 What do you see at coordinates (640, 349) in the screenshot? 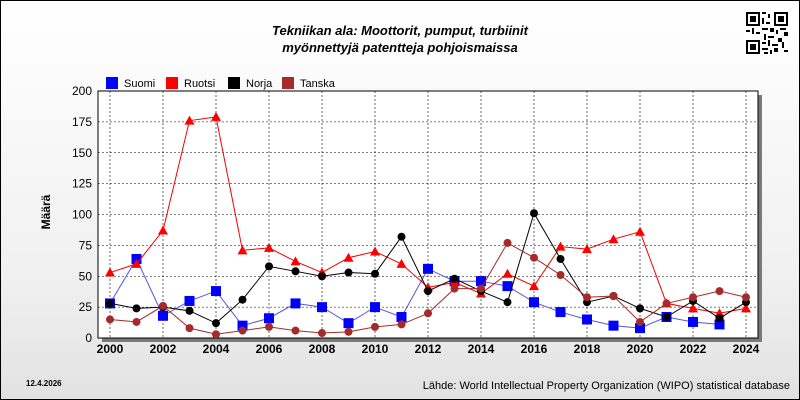
I see `x-tick-label: 2020` at bounding box center [640, 349].